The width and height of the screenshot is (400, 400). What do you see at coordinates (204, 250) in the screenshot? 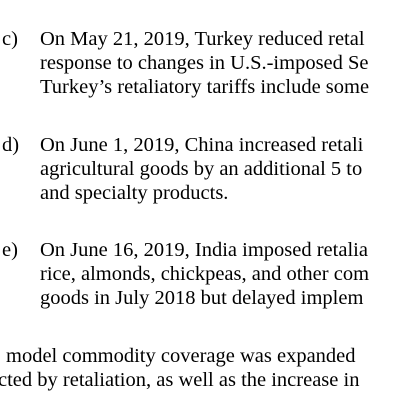
I see `list-item-text-line: On June 16, 2019, India imposed retalia` at bounding box center [204, 250].